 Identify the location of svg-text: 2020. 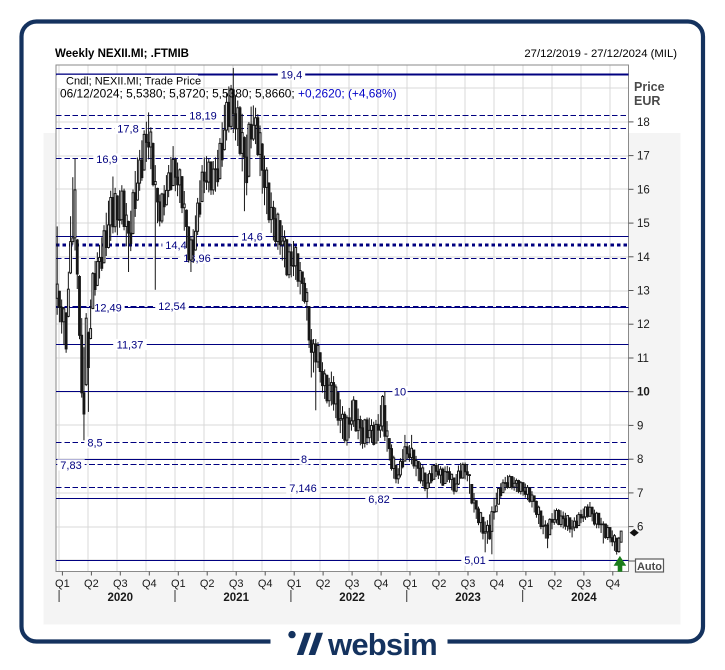
(121, 598).